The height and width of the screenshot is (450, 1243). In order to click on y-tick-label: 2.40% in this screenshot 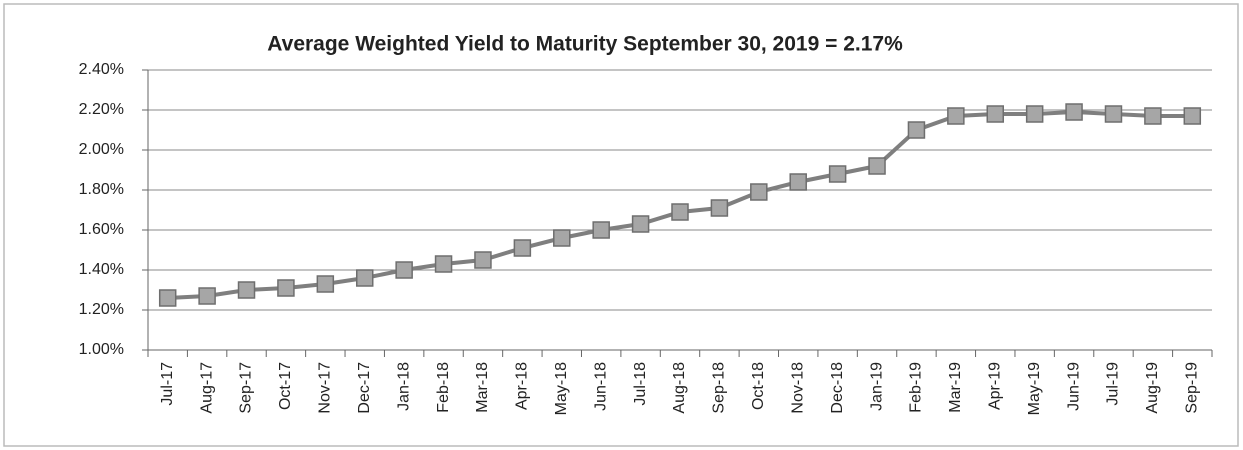, I will do `click(101, 69)`.